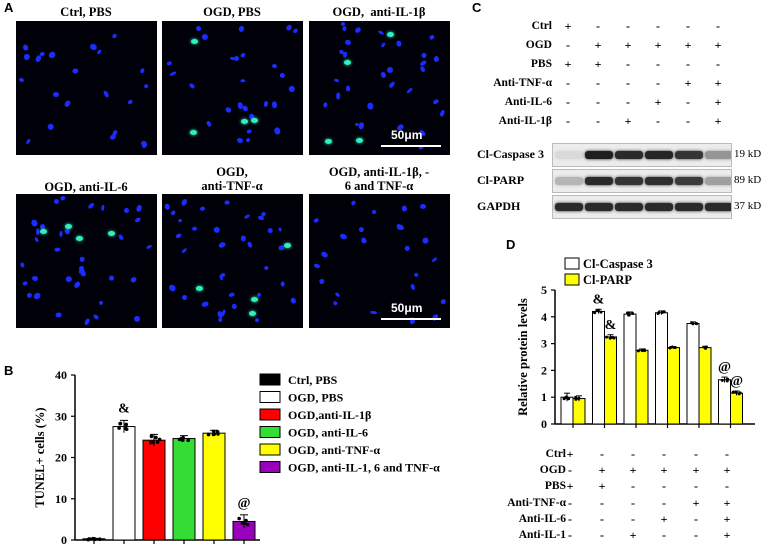 Image resolution: width=762 pixels, height=547 pixels. Describe the element at coordinates (544, 397) in the screenshot. I see `y-tick-label: 1` at that location.